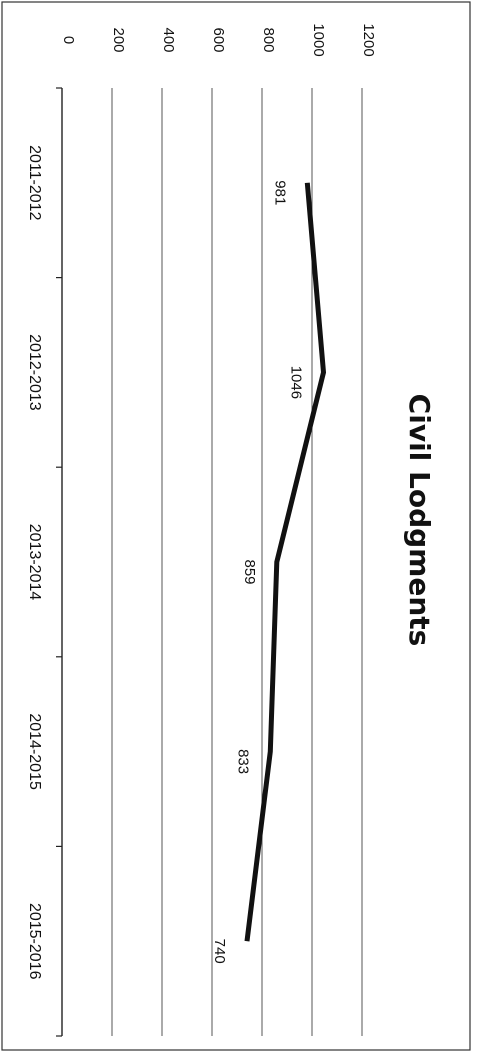 This screenshot has height=1055, width=478. What do you see at coordinates (68, 40) in the screenshot?
I see `value-tick-label: 0` at bounding box center [68, 40].